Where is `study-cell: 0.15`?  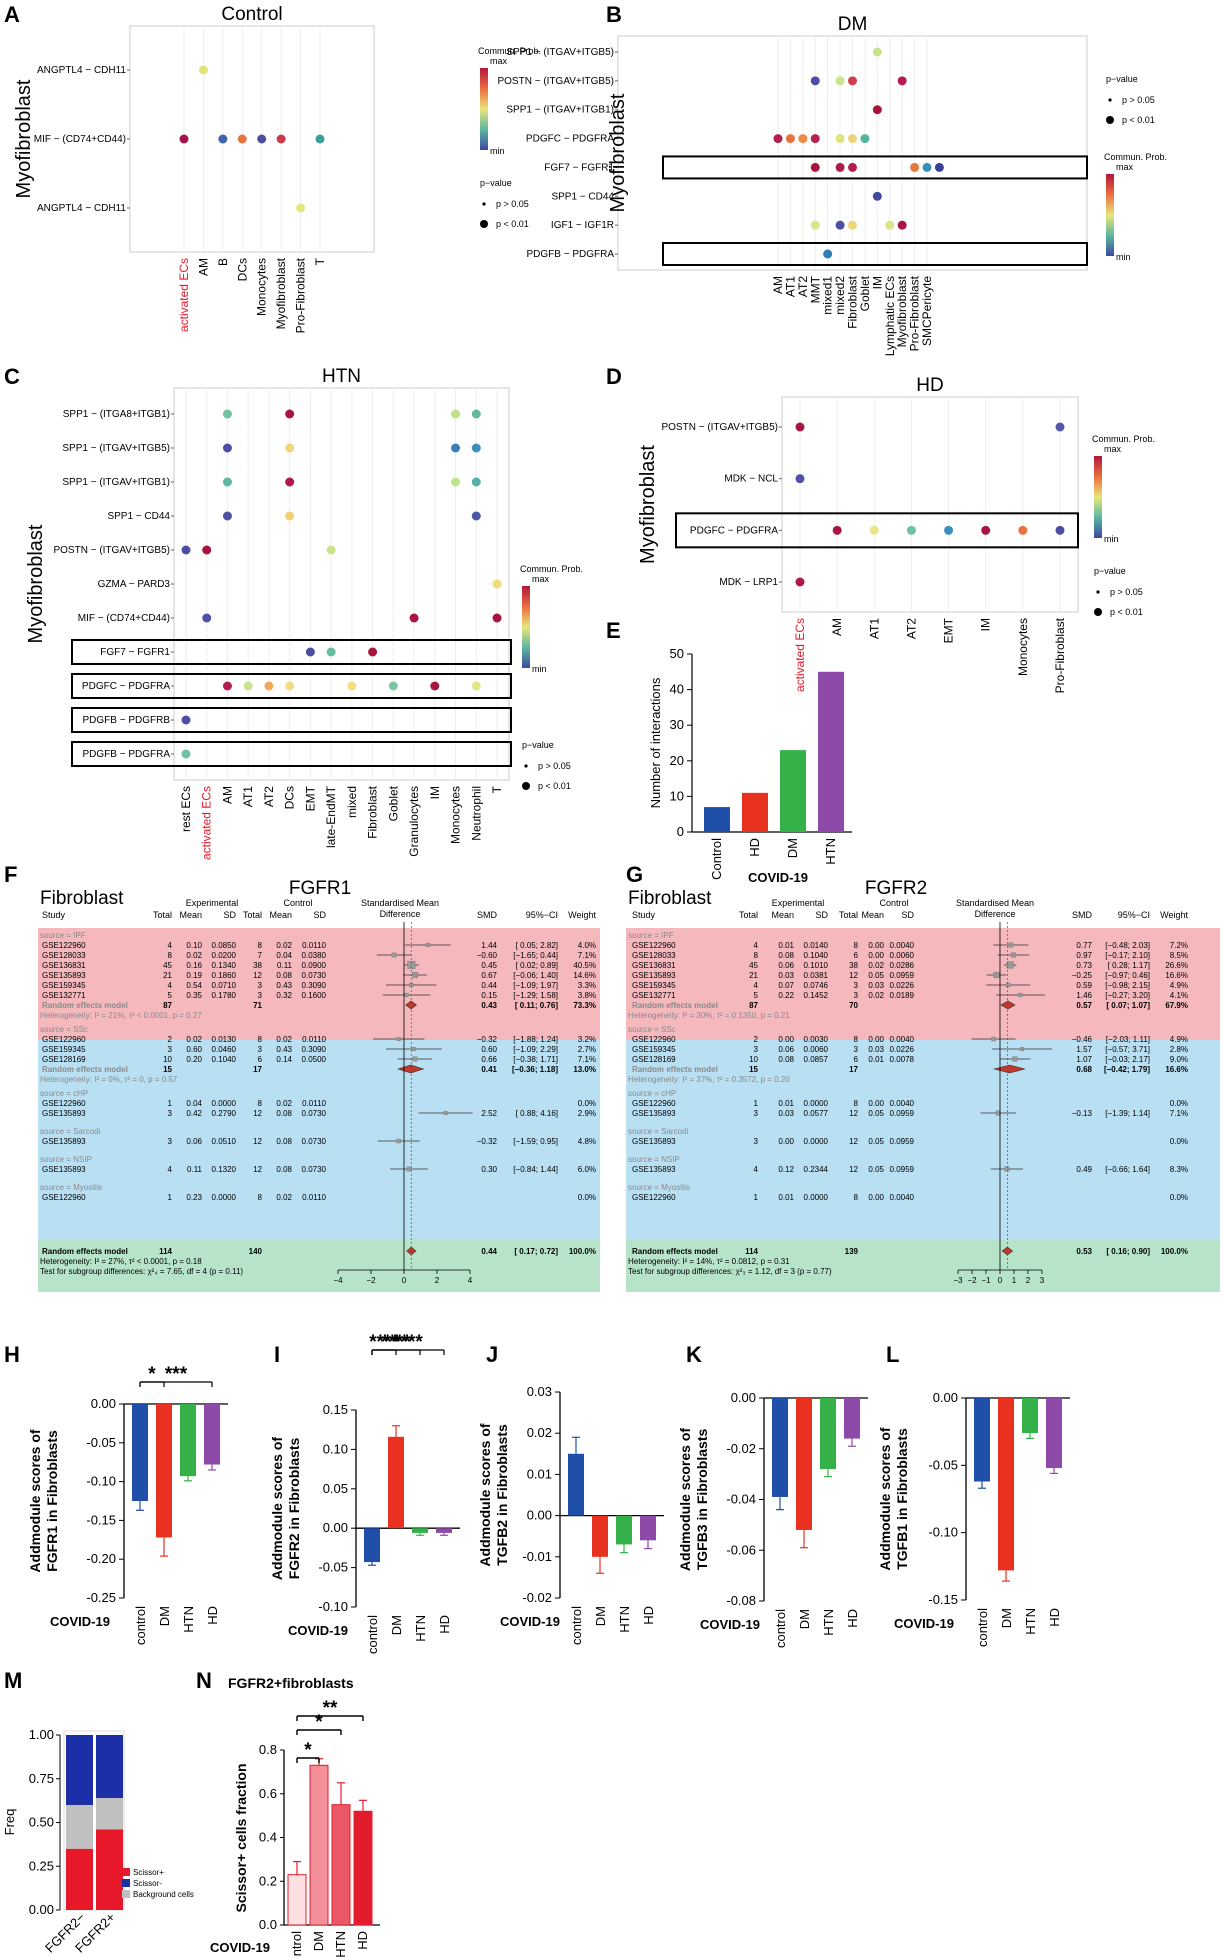
study-cell: 0.15 is located at coordinates (489, 995).